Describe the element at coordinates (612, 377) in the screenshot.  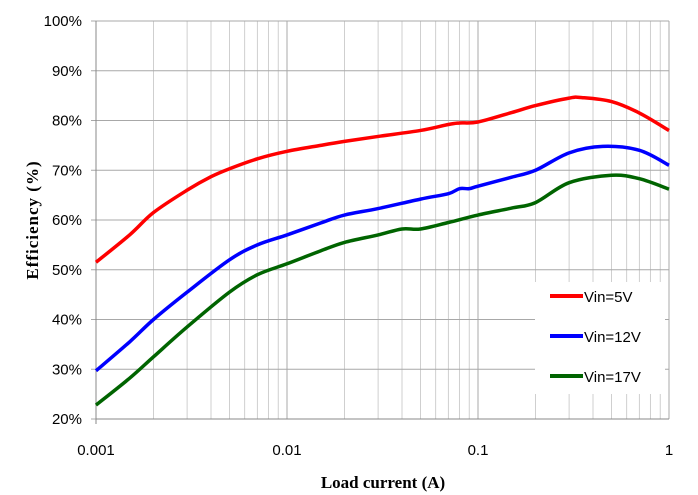
I see `legend-label: Vin=17V` at that location.